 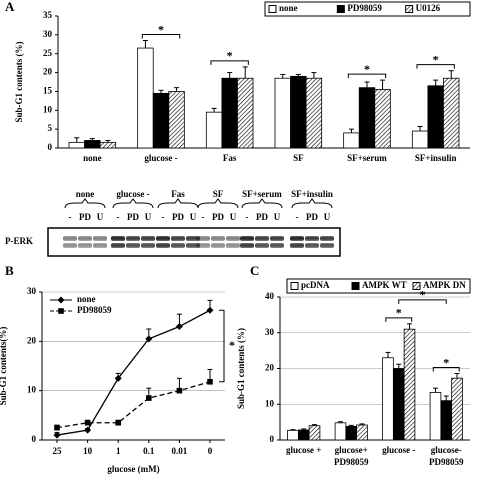 What do you see at coordinates (444, 285) in the screenshot?
I see `legend-label: AMPK DN` at bounding box center [444, 285].